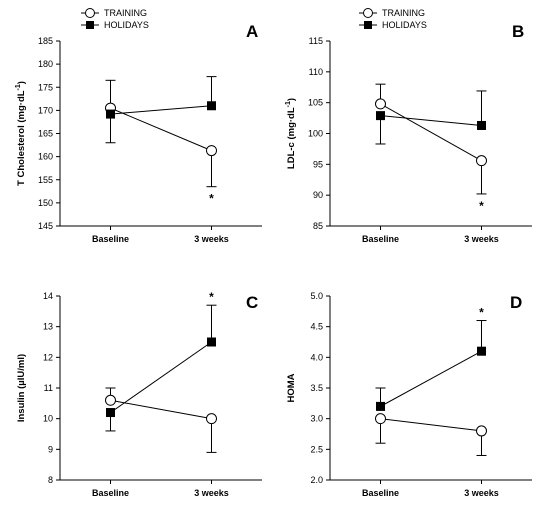 This screenshot has width=550, height=507. What do you see at coordinates (21, 388) in the screenshot?
I see `y-axis-label: Insulin (µIU/ml)` at bounding box center [21, 388].